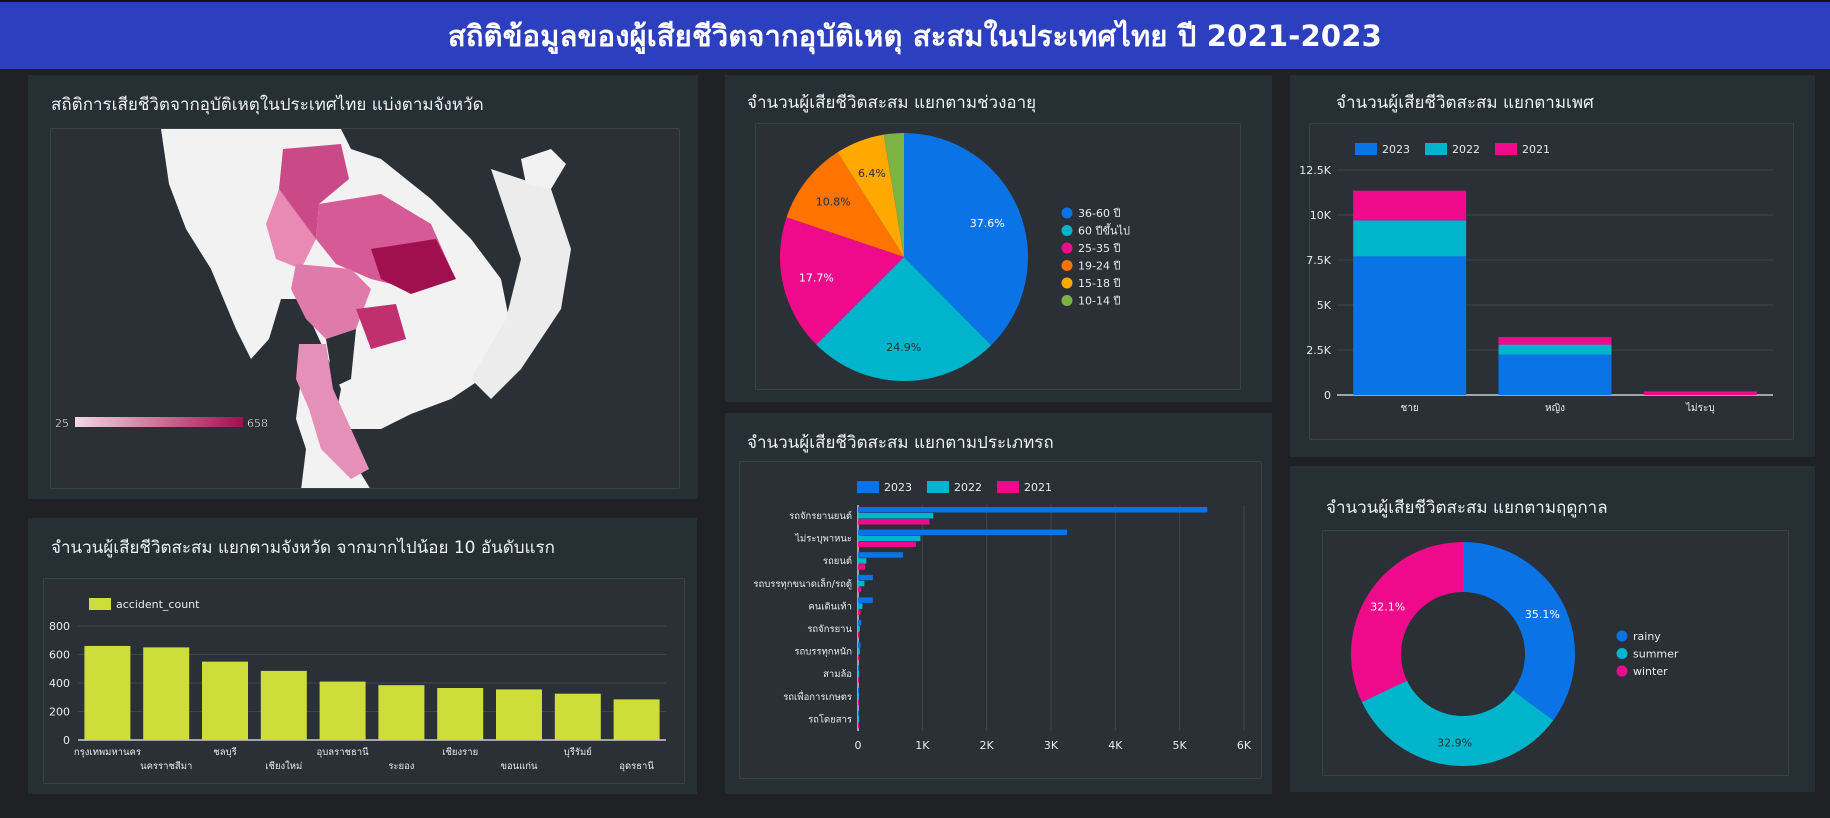 This screenshot has width=1830, height=818. What do you see at coordinates (257, 423) in the screenshot?
I see `map-scale-max: 658` at bounding box center [257, 423].